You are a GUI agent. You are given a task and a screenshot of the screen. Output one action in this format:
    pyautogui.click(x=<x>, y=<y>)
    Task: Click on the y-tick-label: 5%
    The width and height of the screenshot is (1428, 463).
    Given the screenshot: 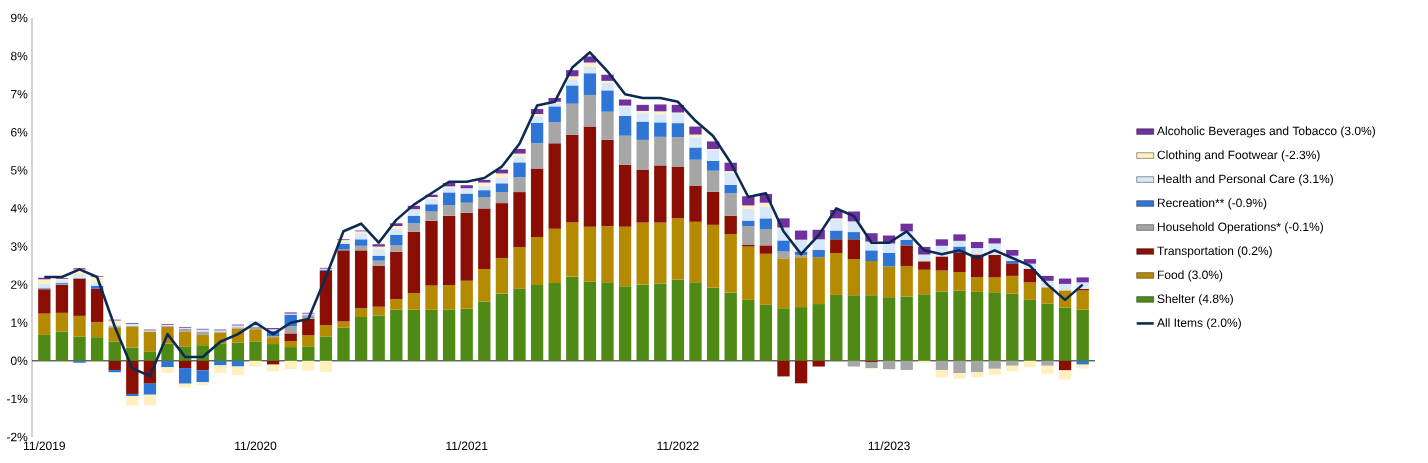 What is the action you would take?
    pyautogui.click(x=19, y=170)
    